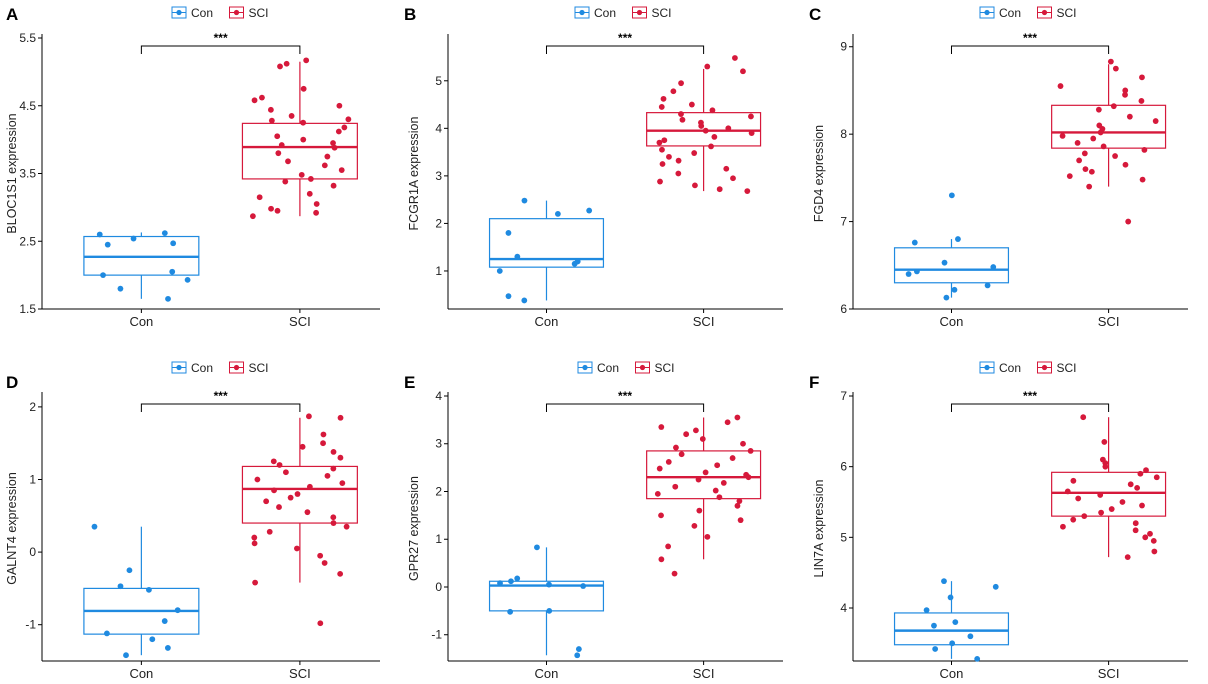  I want to click on y-axis-label: FGD4 expression, so click(819, 173).